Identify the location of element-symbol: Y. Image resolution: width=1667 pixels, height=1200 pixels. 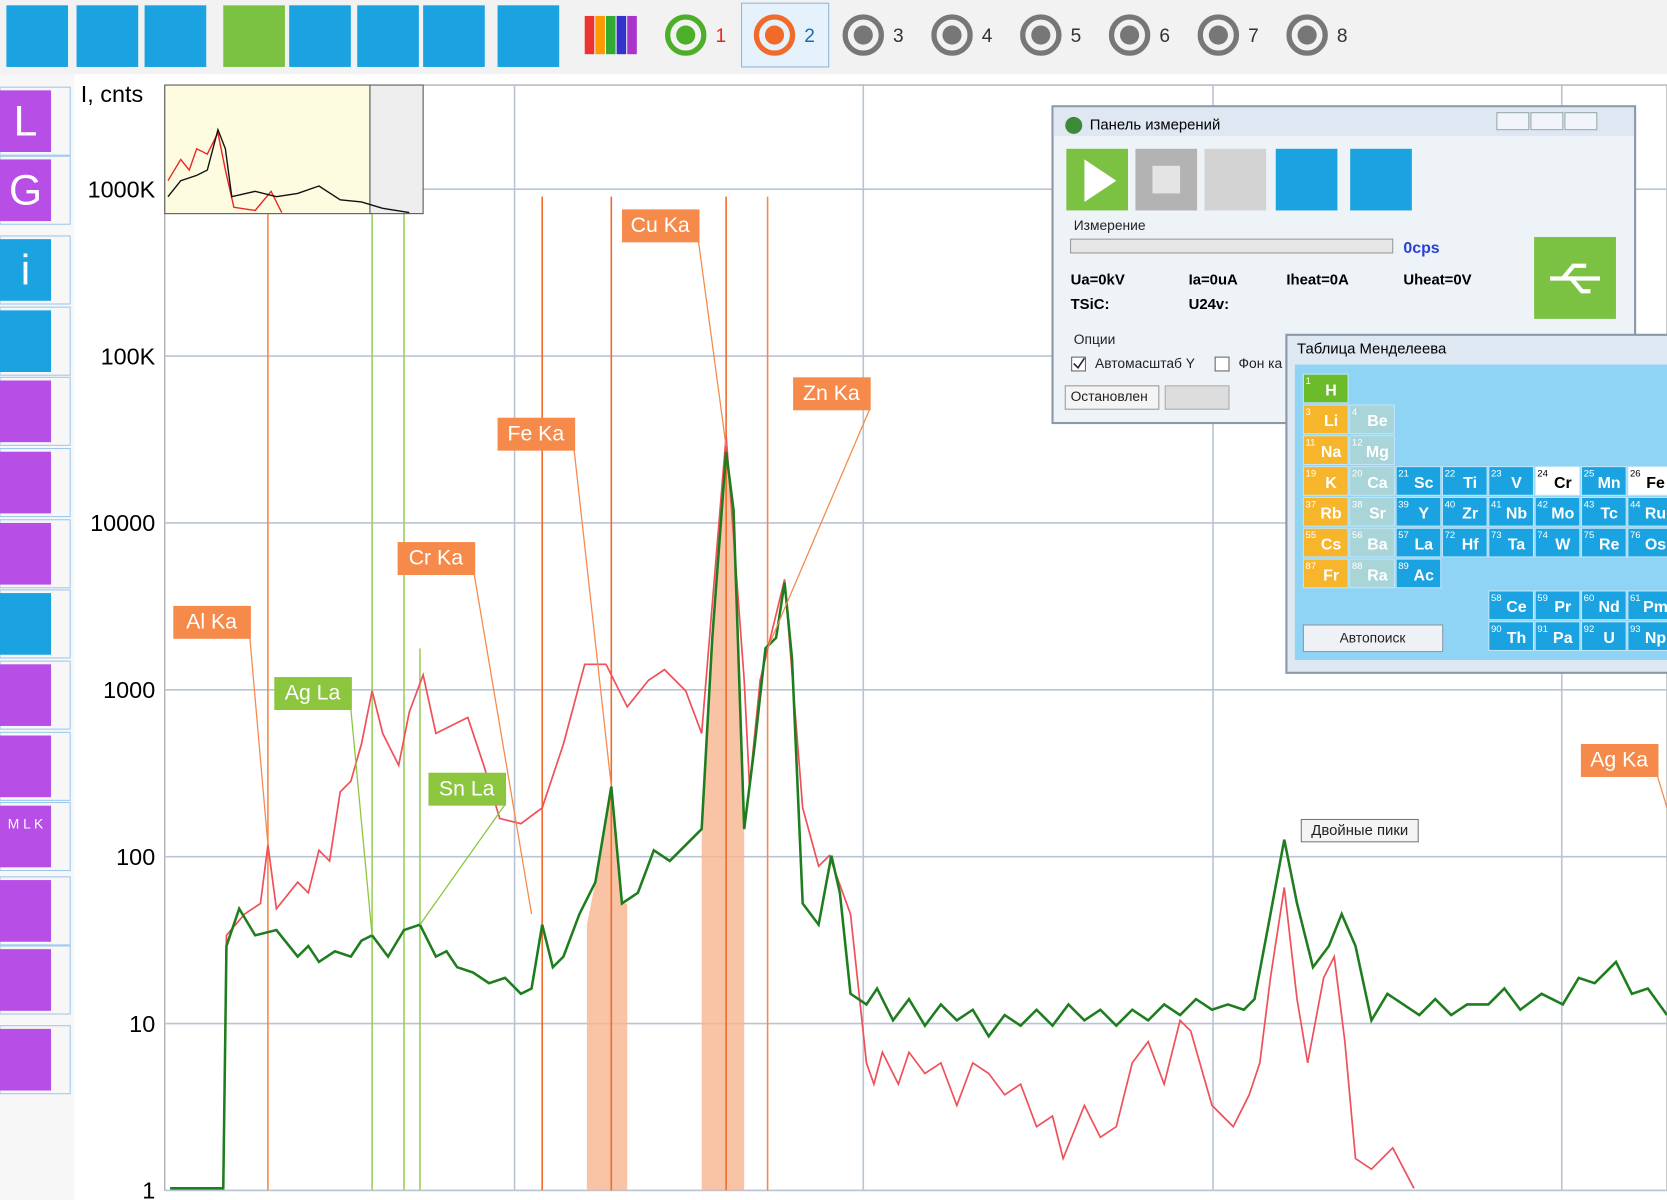
(1423, 514).